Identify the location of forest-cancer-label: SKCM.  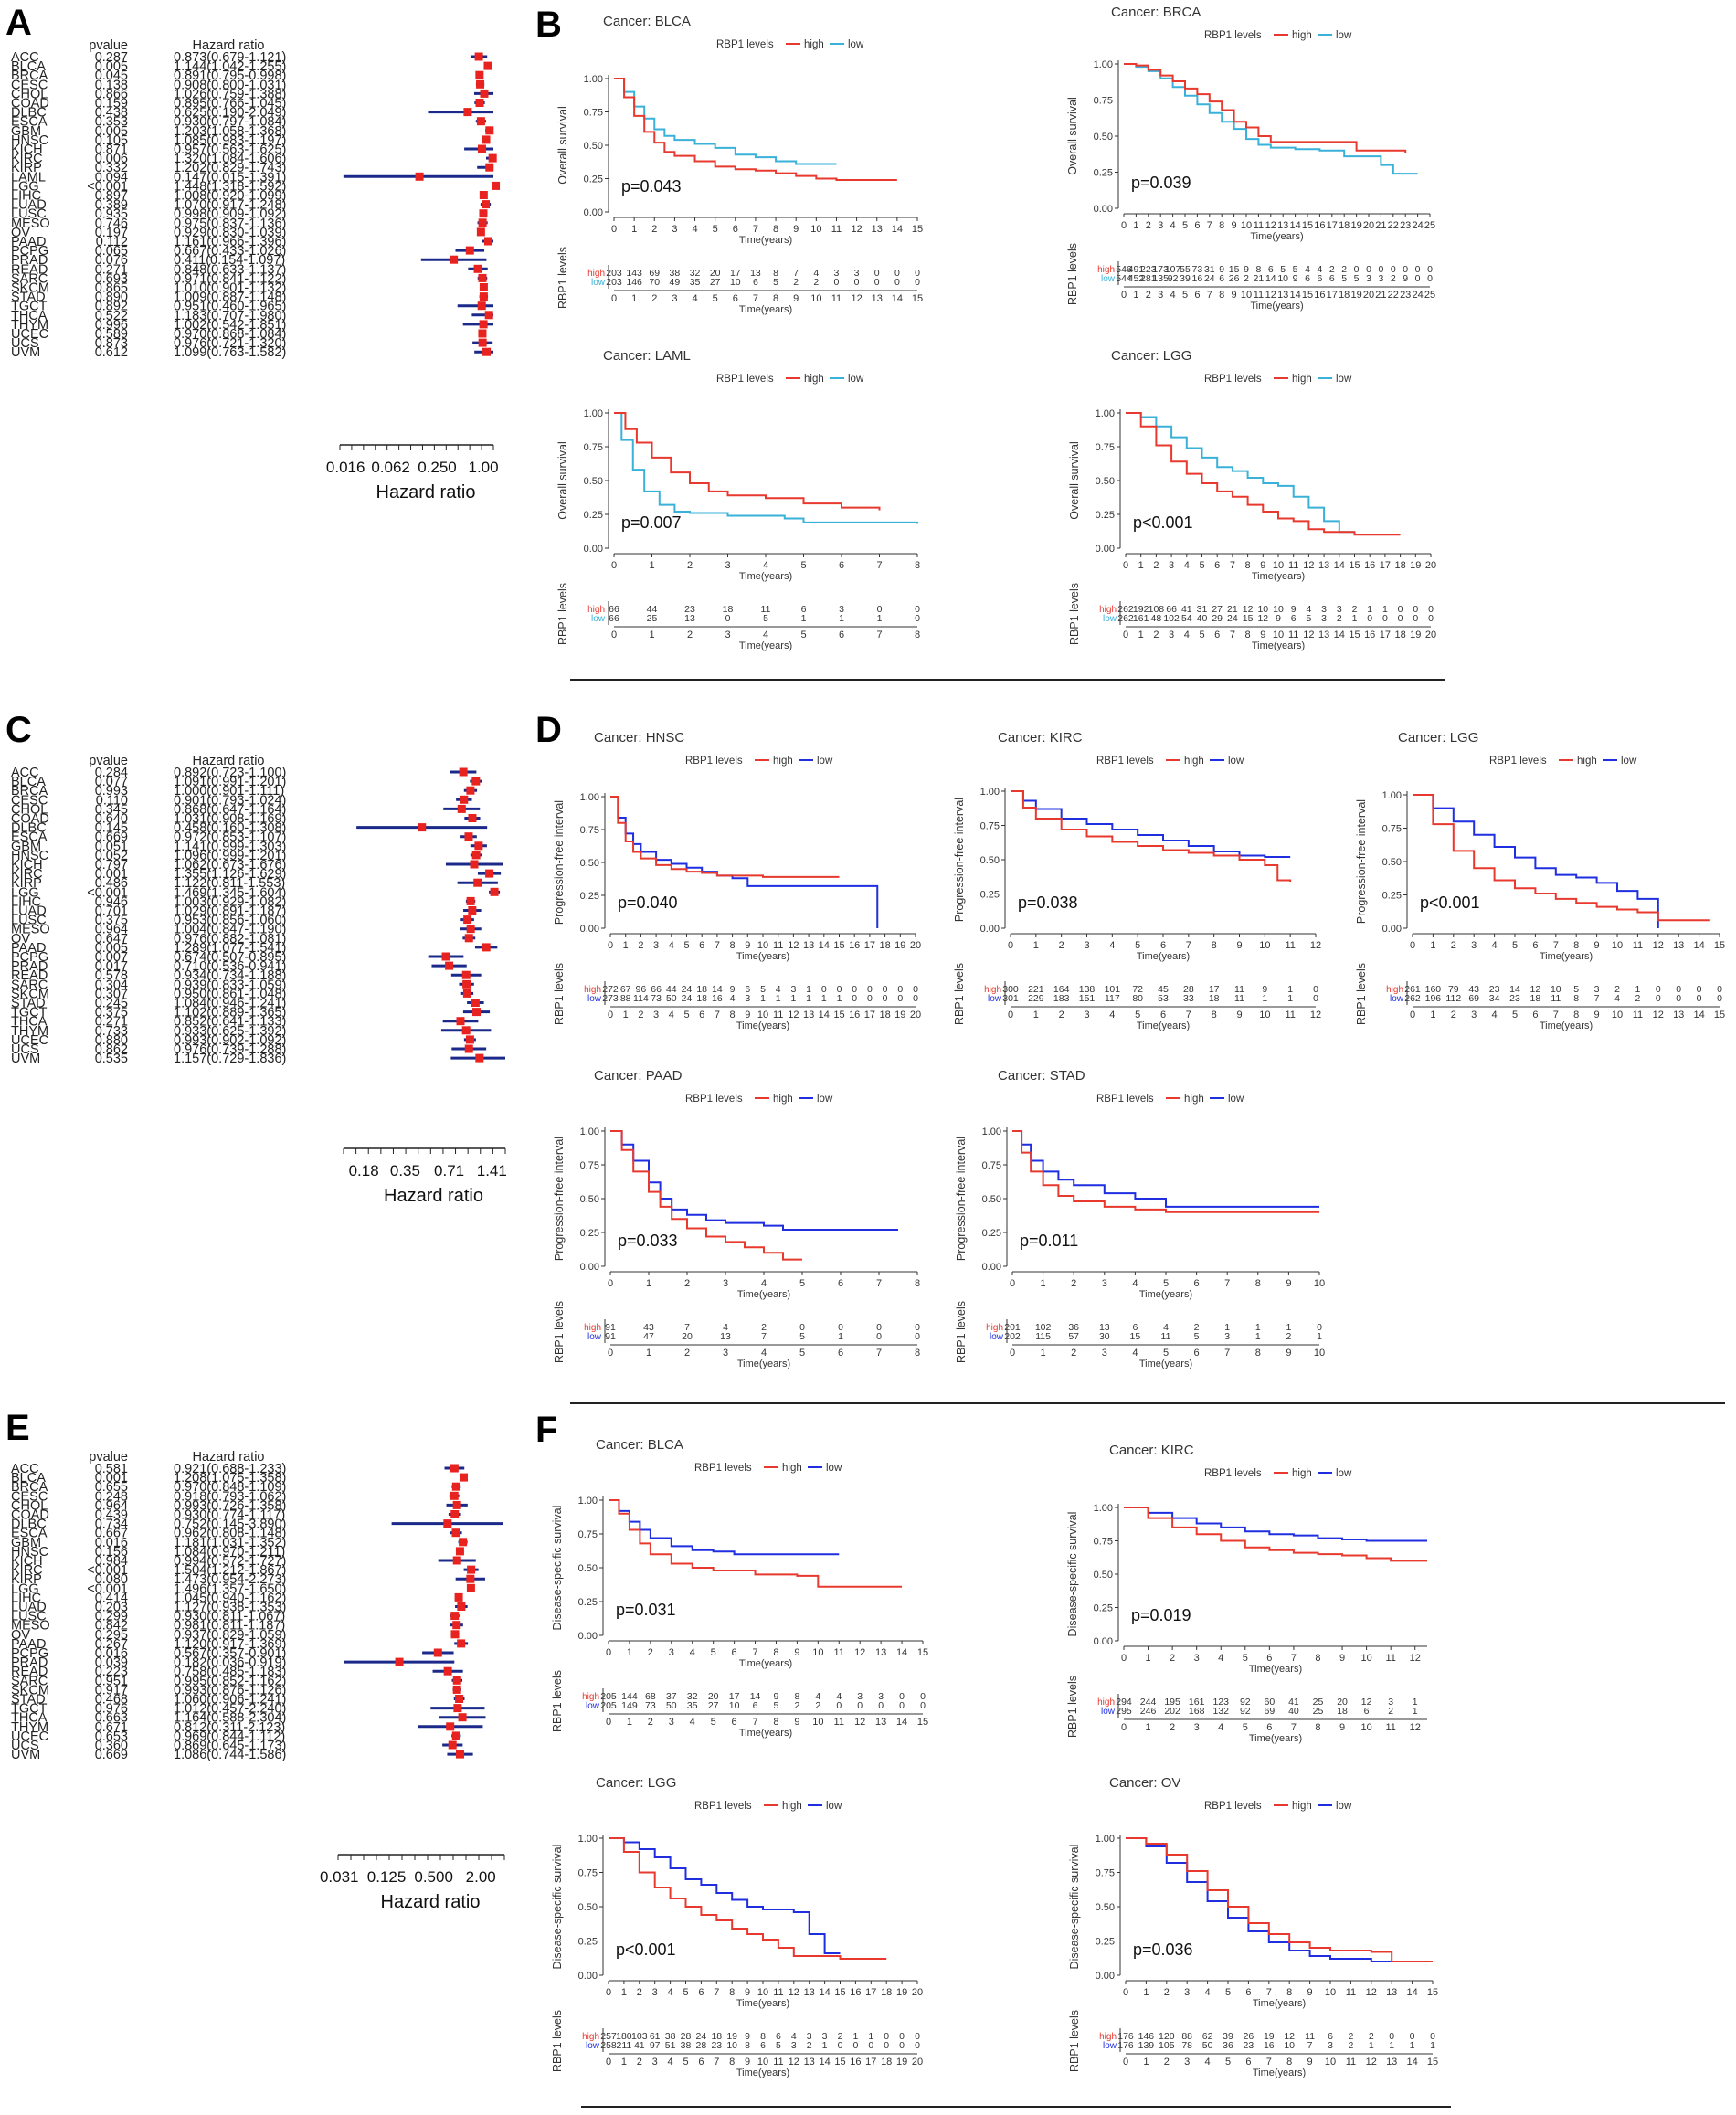
(30, 994).